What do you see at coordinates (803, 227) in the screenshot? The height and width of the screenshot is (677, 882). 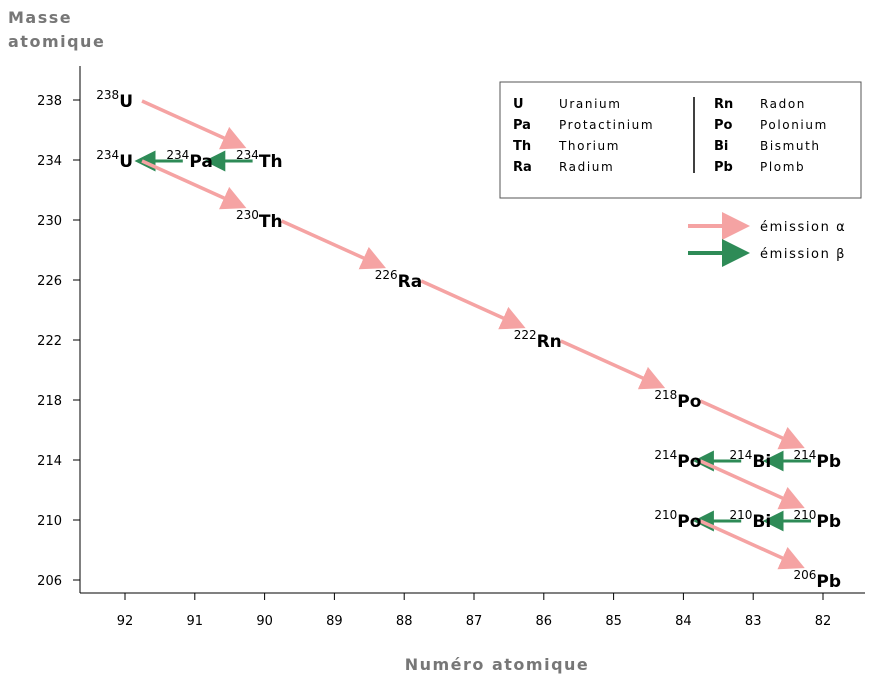 I see `alpha-legend-label: émission α` at bounding box center [803, 227].